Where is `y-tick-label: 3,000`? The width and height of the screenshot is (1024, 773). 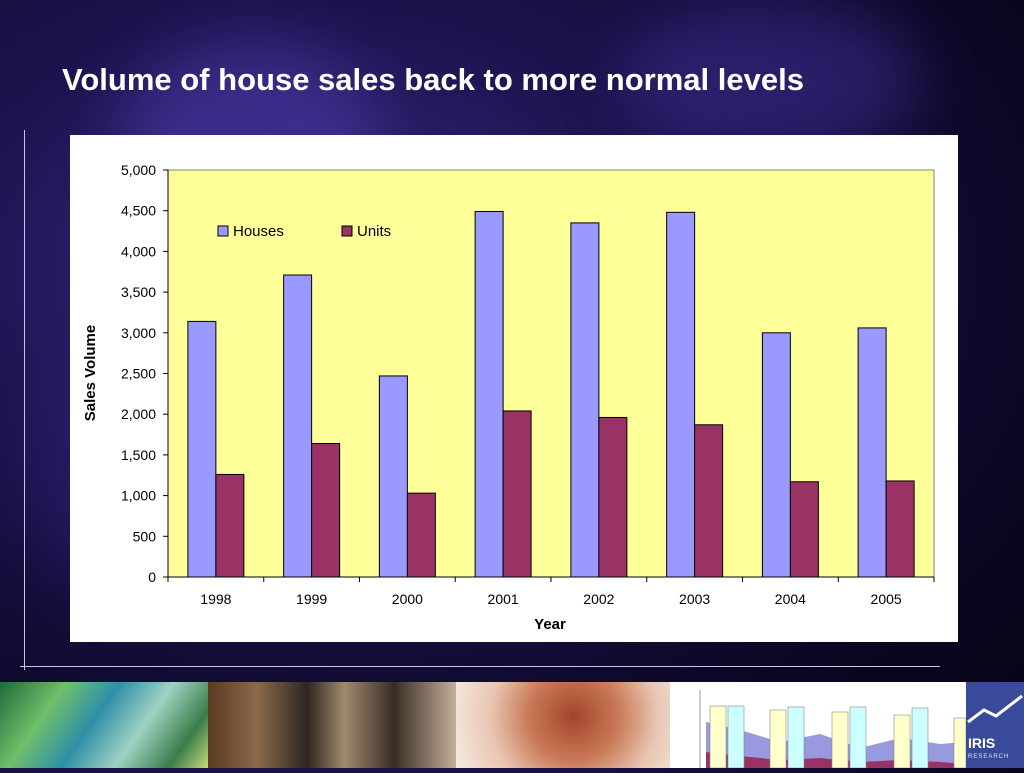
y-tick-label: 3,000 is located at coordinates (138, 333).